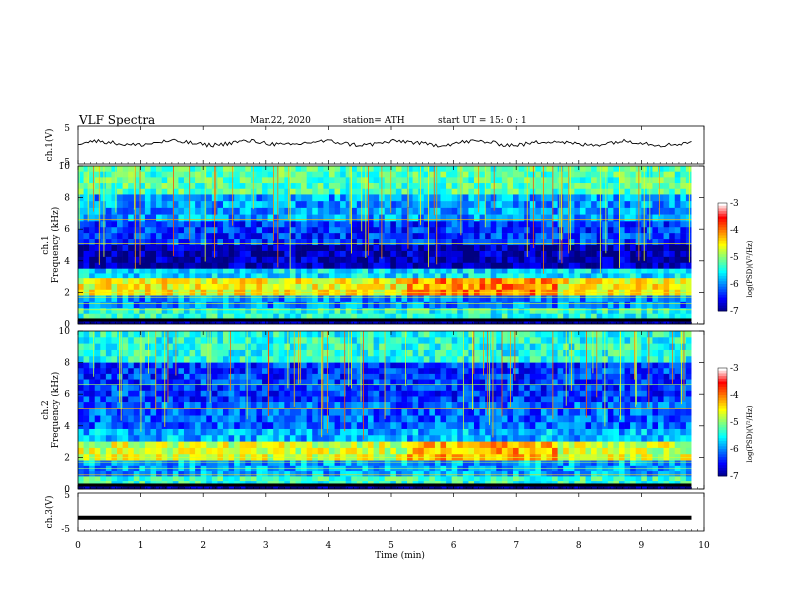  Describe the element at coordinates (116, 120) in the screenshot. I see `chart-title: VLF Spectra` at that location.